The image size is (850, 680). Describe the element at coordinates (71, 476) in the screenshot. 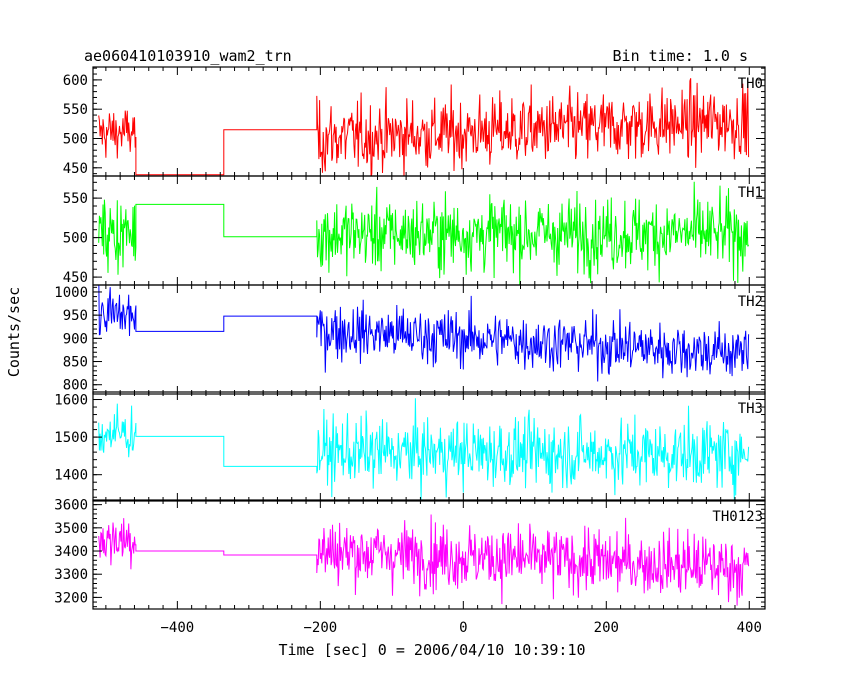

I see `y-tick-label: 1400` at that location.